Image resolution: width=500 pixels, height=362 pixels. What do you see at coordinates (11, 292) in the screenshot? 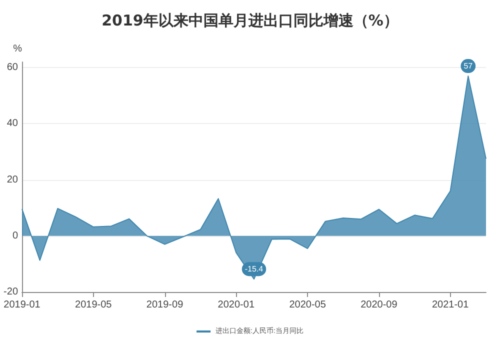
I see `y-tick-label: -20` at bounding box center [11, 292].